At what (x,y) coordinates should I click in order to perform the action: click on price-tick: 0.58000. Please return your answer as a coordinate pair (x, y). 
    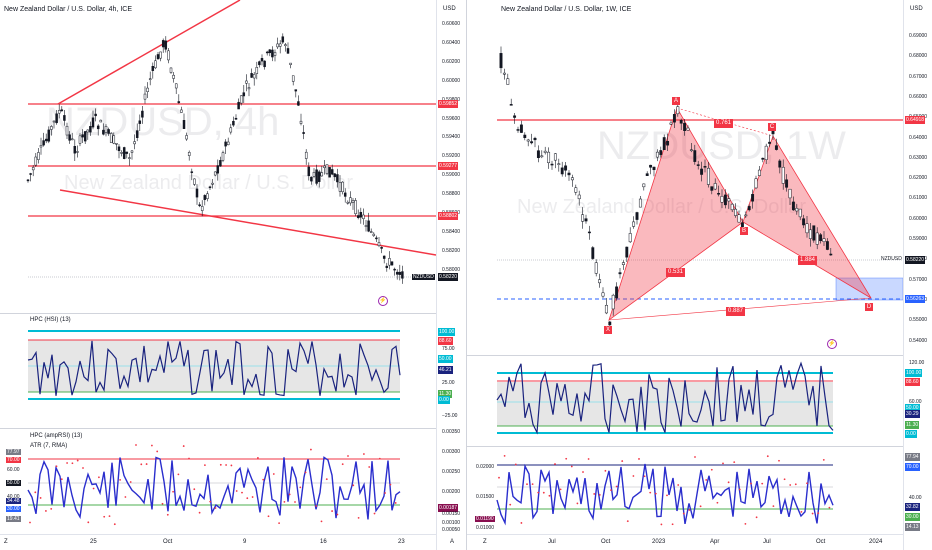
    Looking at the image, I should click on (451, 269).